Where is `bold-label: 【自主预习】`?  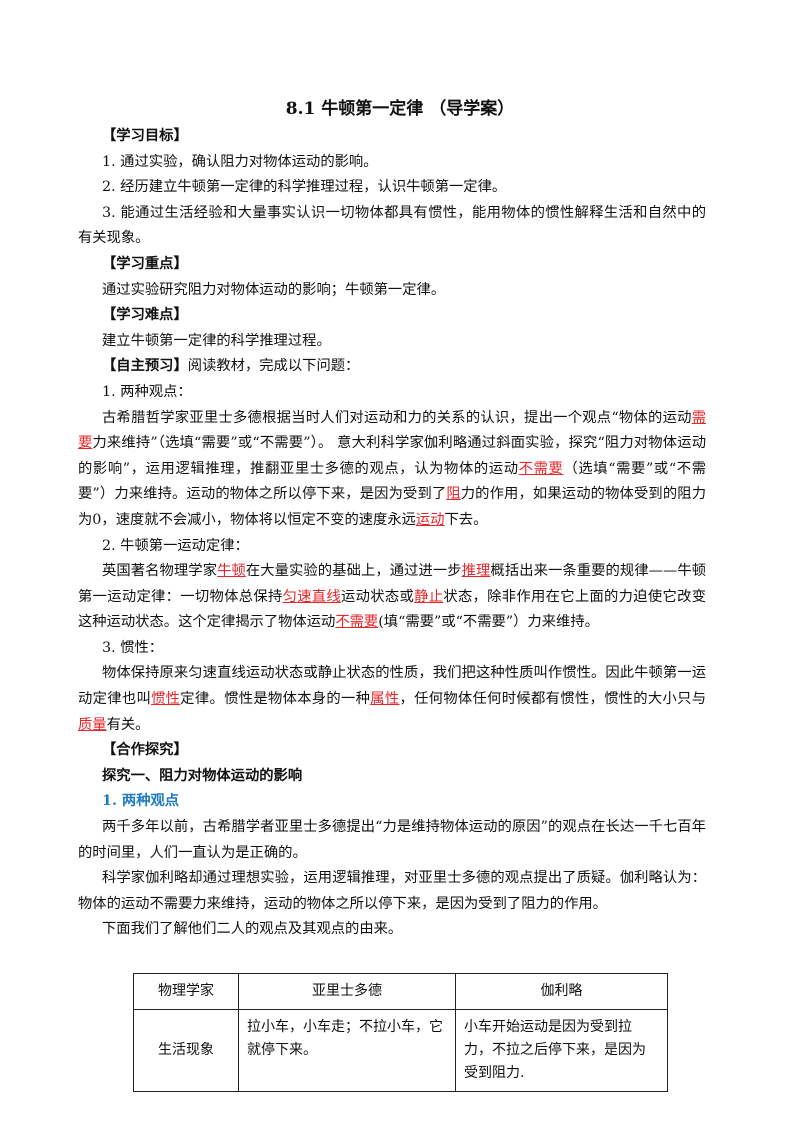
bold-label: 【自主预习】 is located at coordinates (145, 366).